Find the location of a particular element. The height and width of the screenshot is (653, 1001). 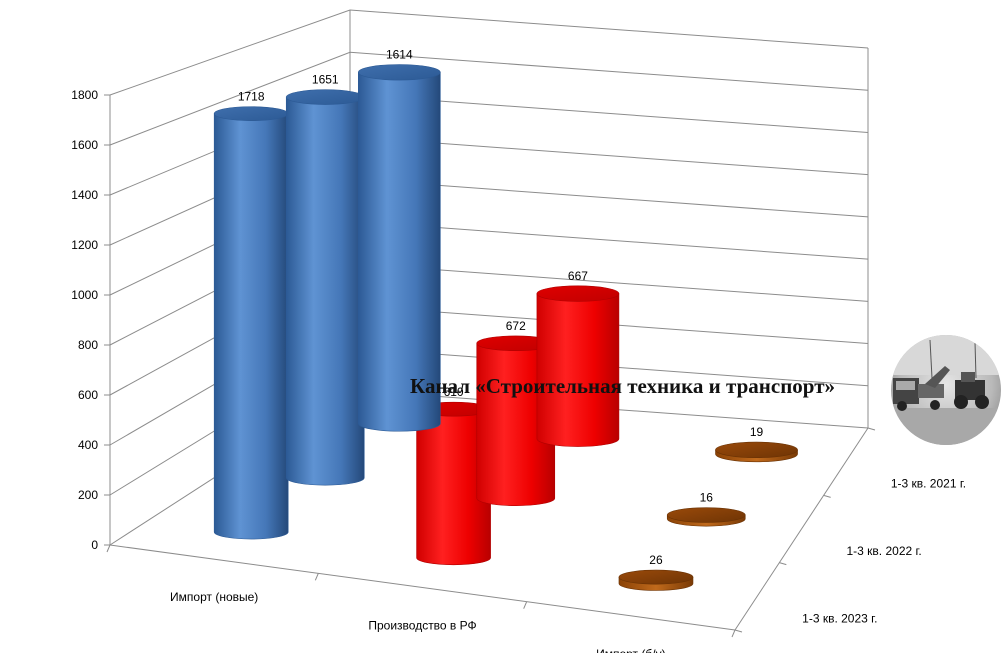

construction-machinery-photo-icon is located at coordinates (946, 390).